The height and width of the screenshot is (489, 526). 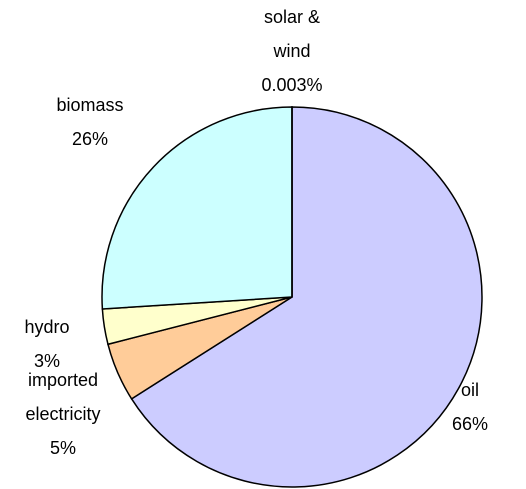 I want to click on slice-label: hydro 3%, so click(x=47, y=344).